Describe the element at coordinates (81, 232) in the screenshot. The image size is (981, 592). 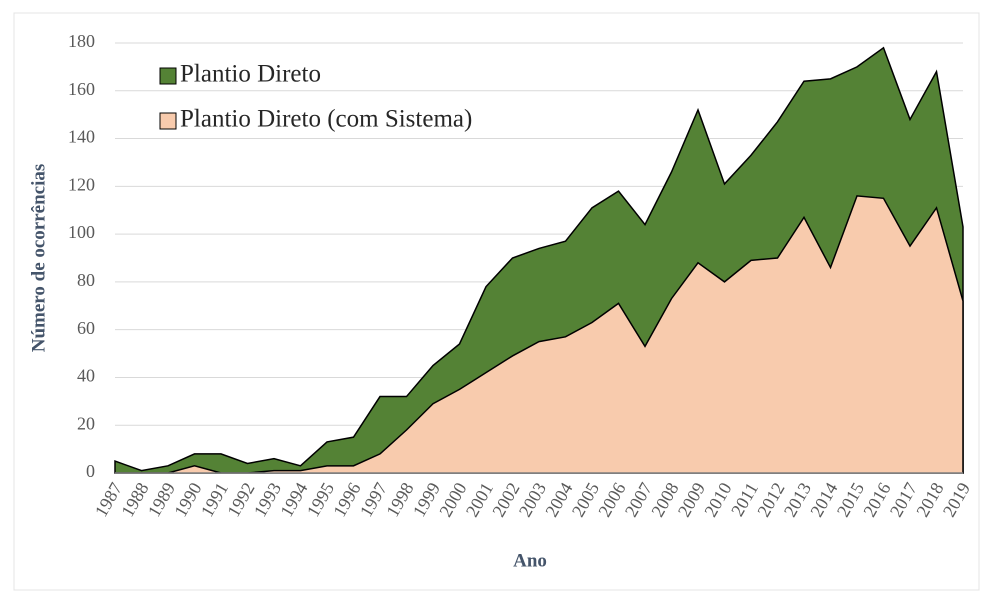
I see `y-tick-label: 100` at that location.